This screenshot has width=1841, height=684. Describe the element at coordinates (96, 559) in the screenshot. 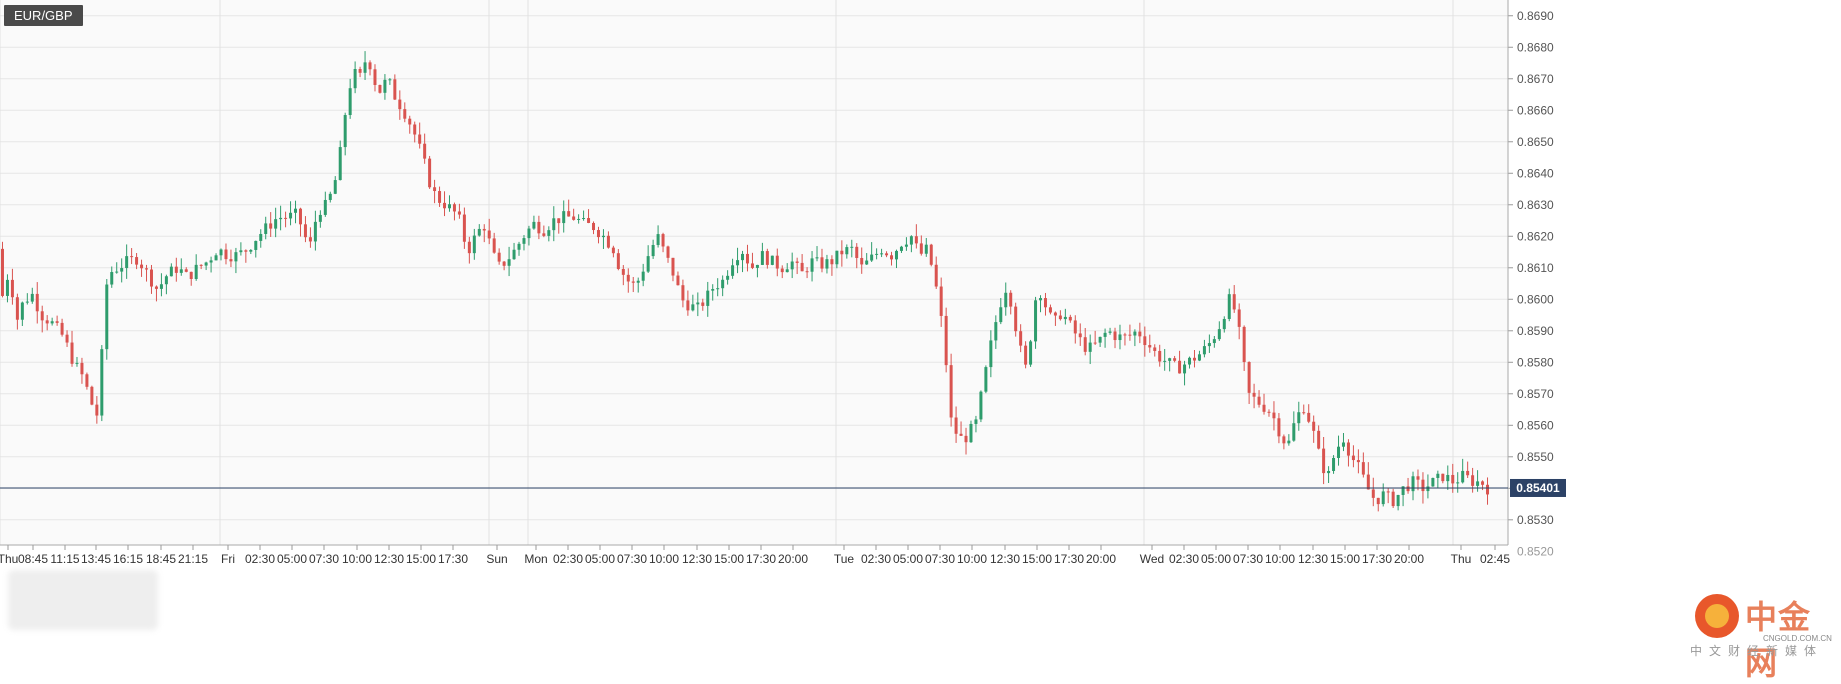

I see `x-tick-label: 13:45` at that location.